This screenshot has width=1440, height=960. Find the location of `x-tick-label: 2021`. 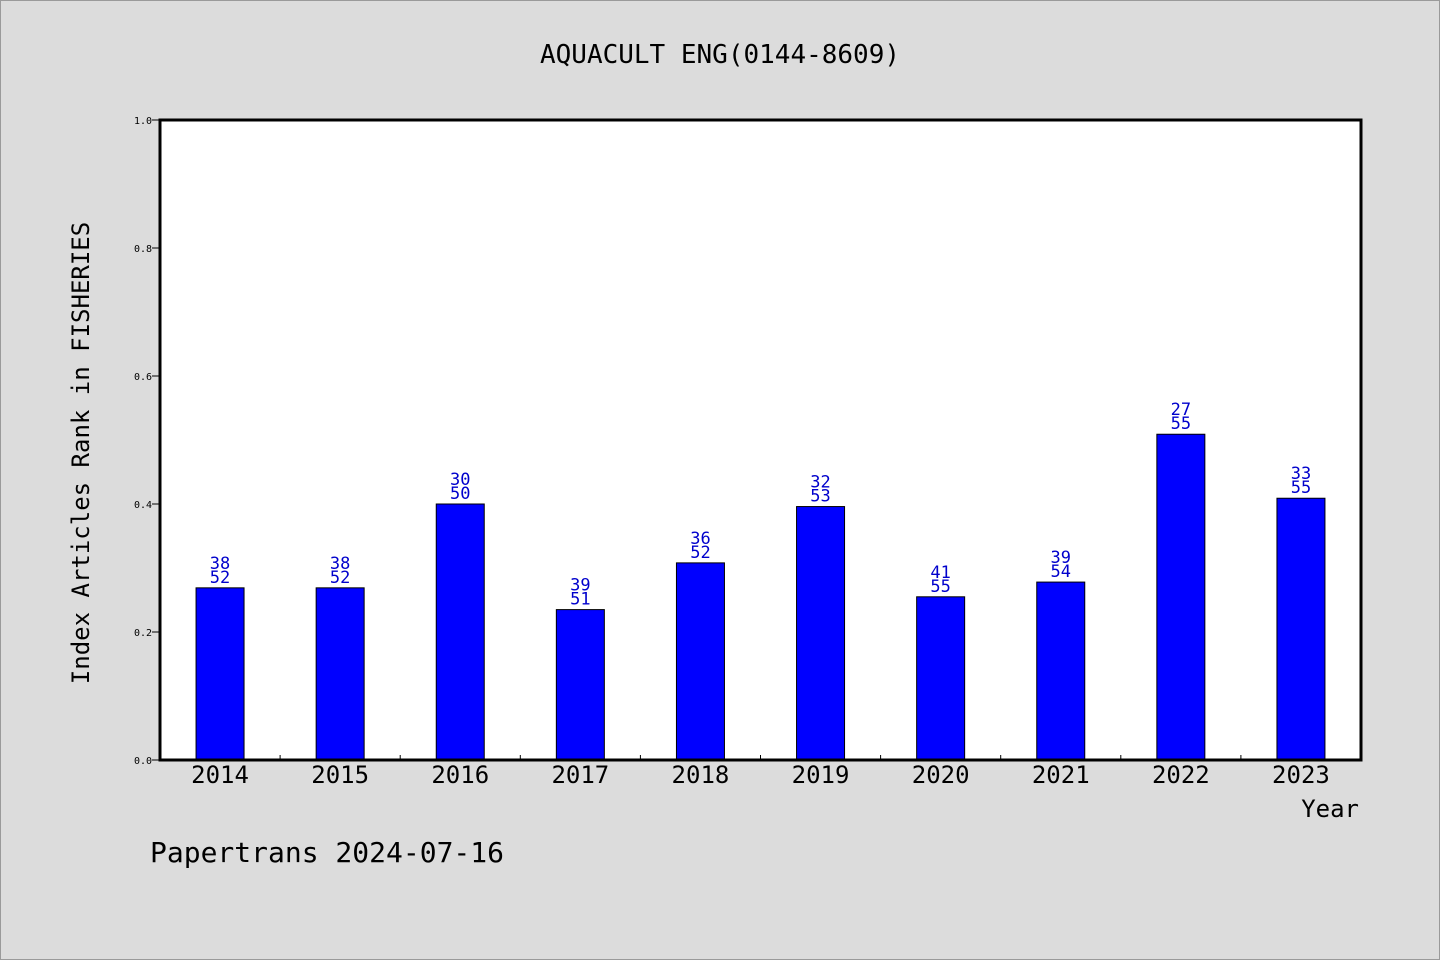

x-tick-label: 2021 is located at coordinates (1061, 775).